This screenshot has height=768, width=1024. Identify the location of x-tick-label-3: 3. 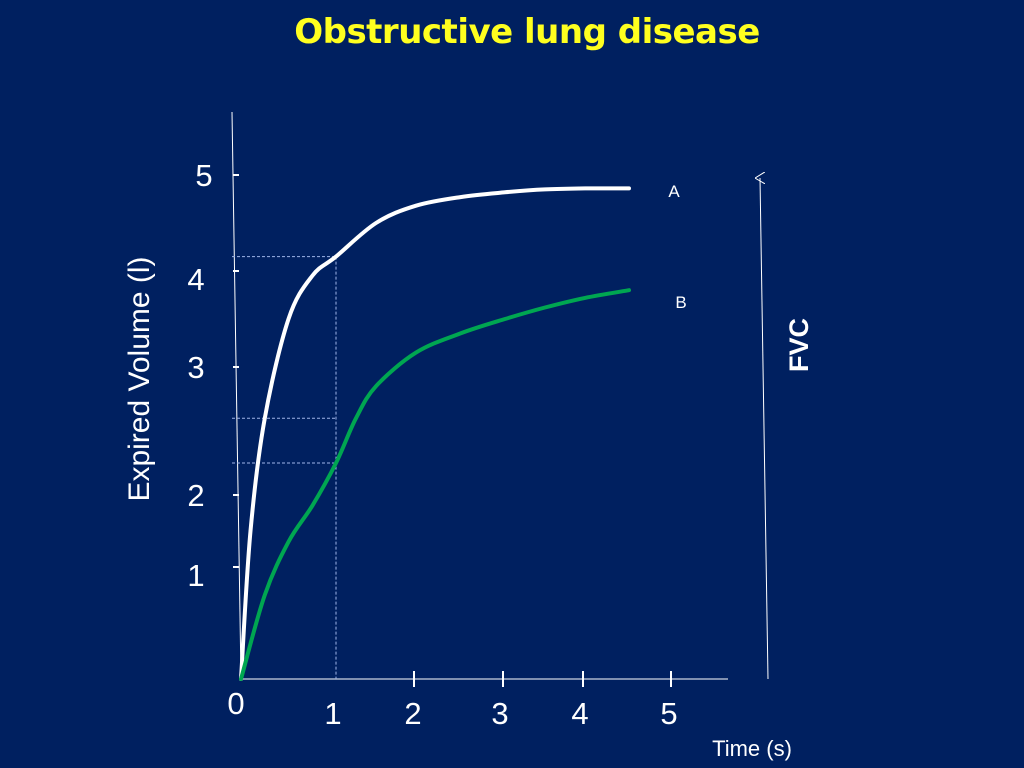
(499, 713).